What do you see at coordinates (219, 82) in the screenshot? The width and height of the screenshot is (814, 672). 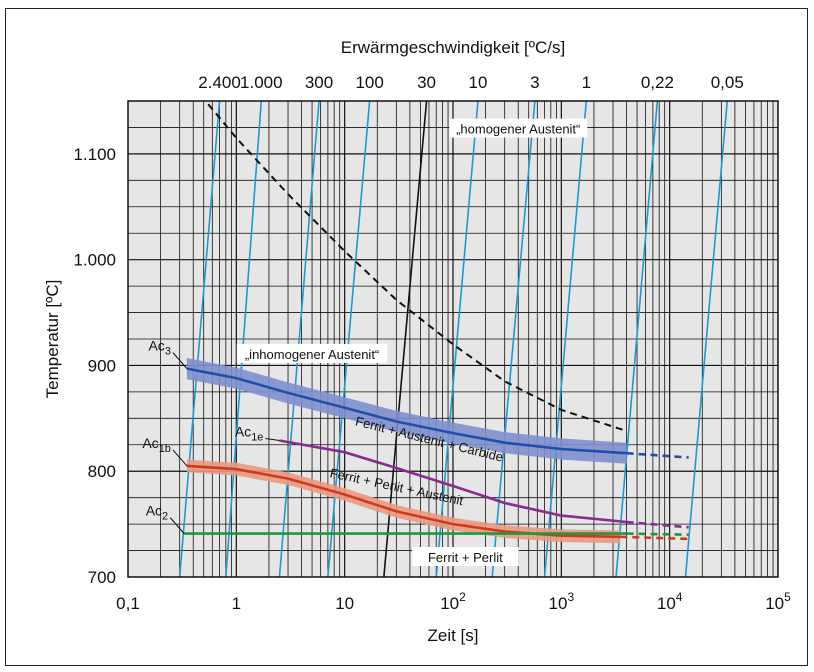 I see `heating-rate-label: 2.400` at bounding box center [219, 82].